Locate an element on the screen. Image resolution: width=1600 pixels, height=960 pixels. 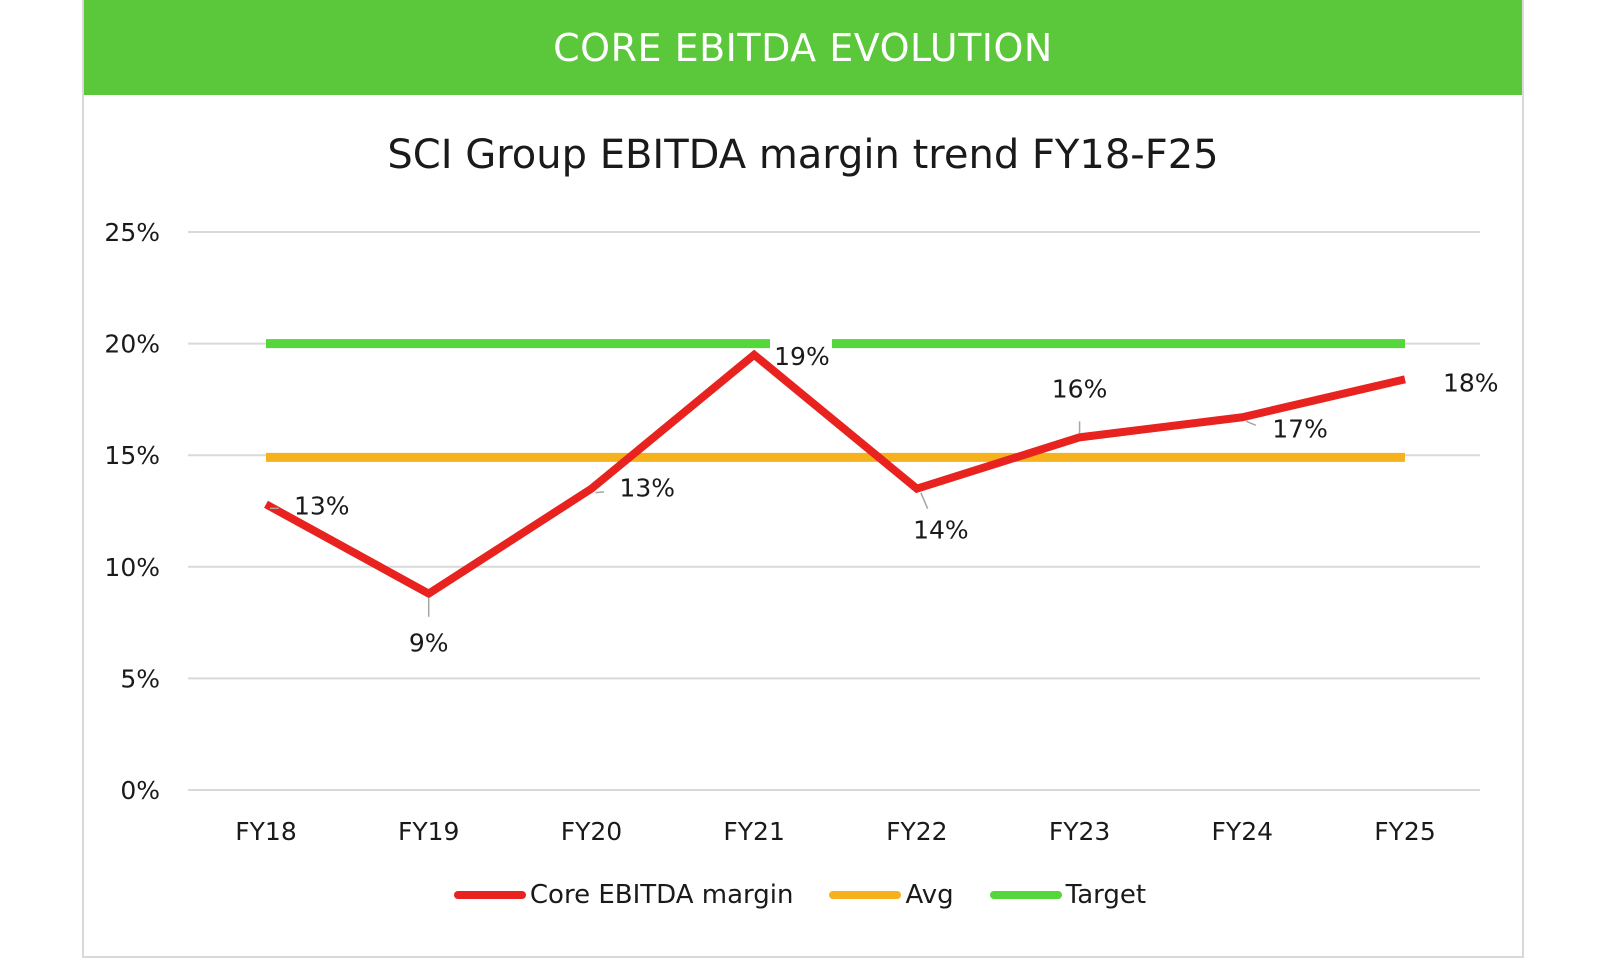
y-tick-label: 20% is located at coordinates (132, 344).